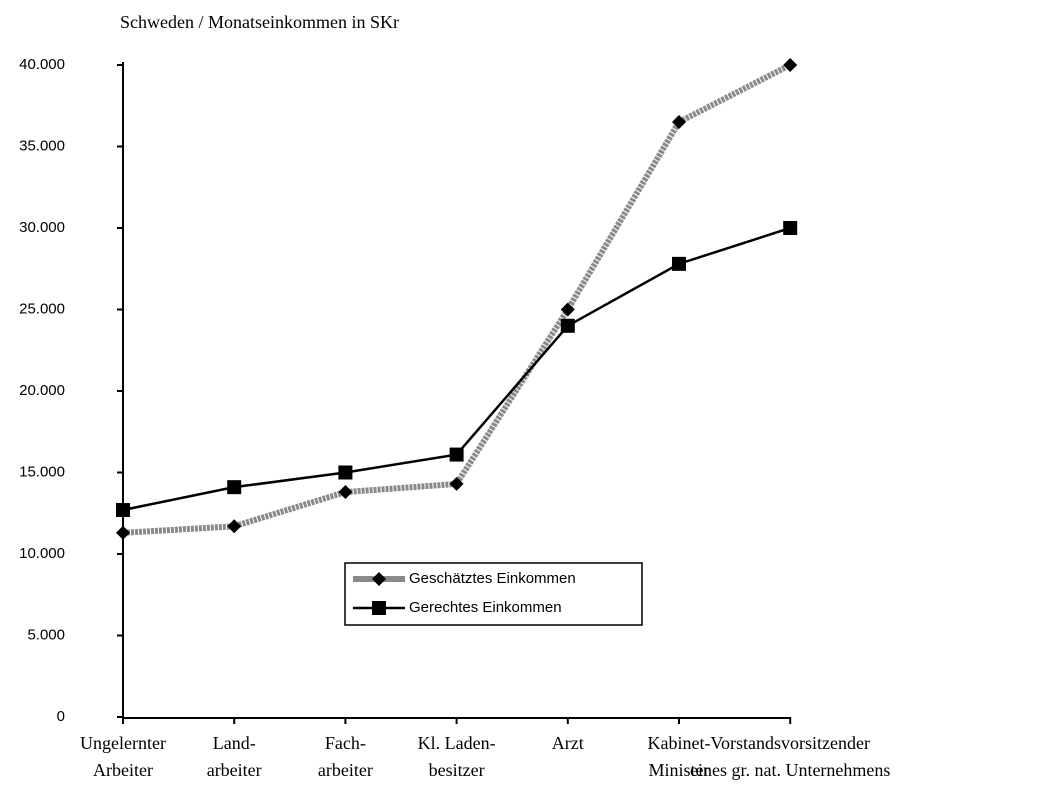 The image size is (1061, 792). I want to click on y-tick-label: 10.000, so click(42, 553).